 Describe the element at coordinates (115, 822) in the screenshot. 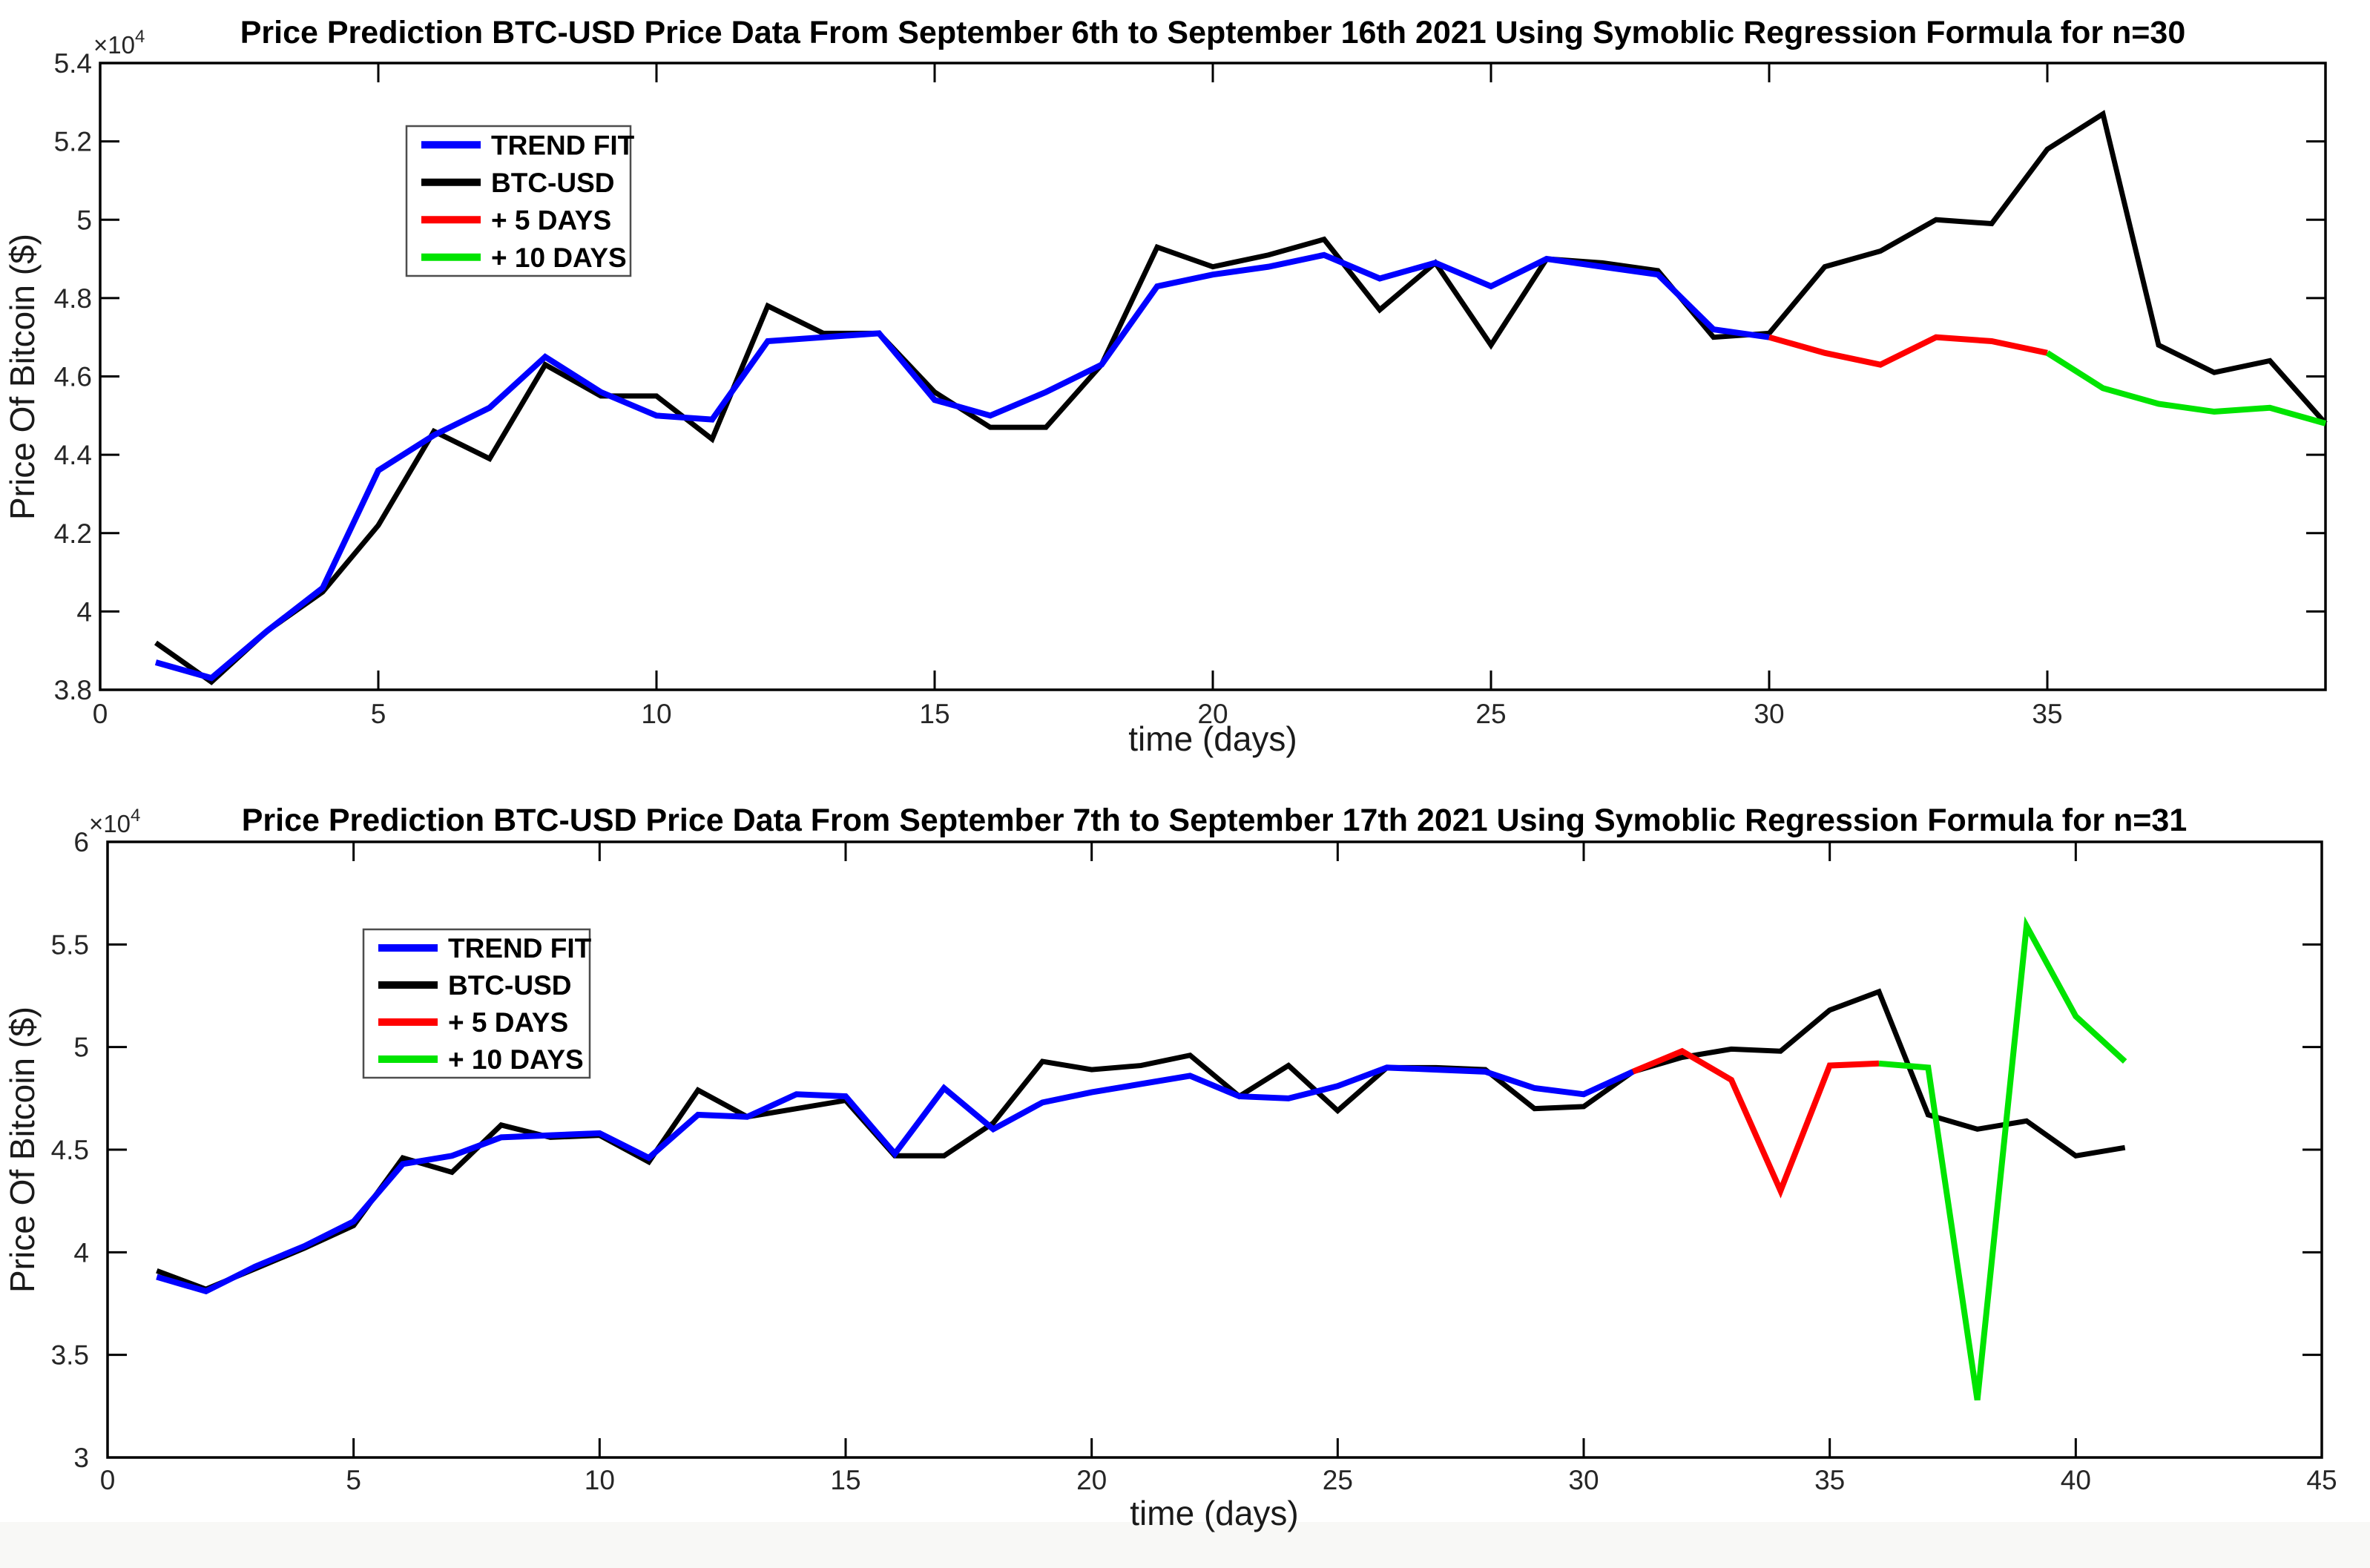

I see `bottom-y-exponent: ×10⁴` at that location.